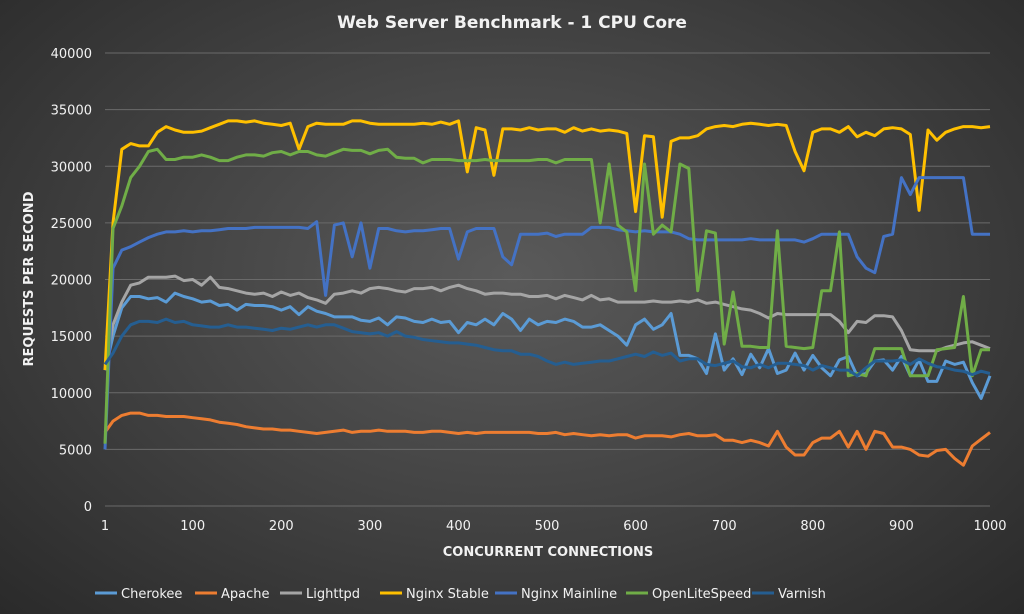 This screenshot has width=1024, height=614. What do you see at coordinates (447, 594) in the screenshot?
I see `legend-label: Nginx Stable` at bounding box center [447, 594].